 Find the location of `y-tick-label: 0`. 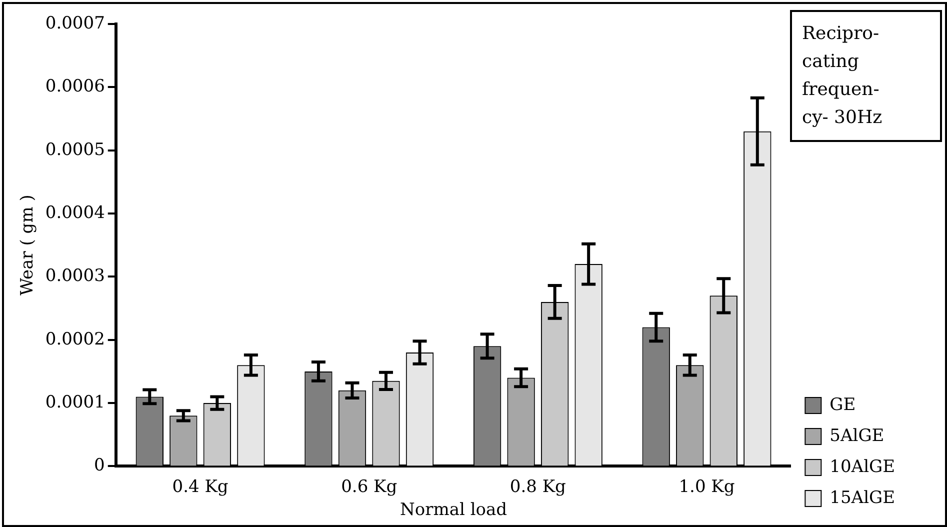

y-tick-label: 0 is located at coordinates (99, 466).